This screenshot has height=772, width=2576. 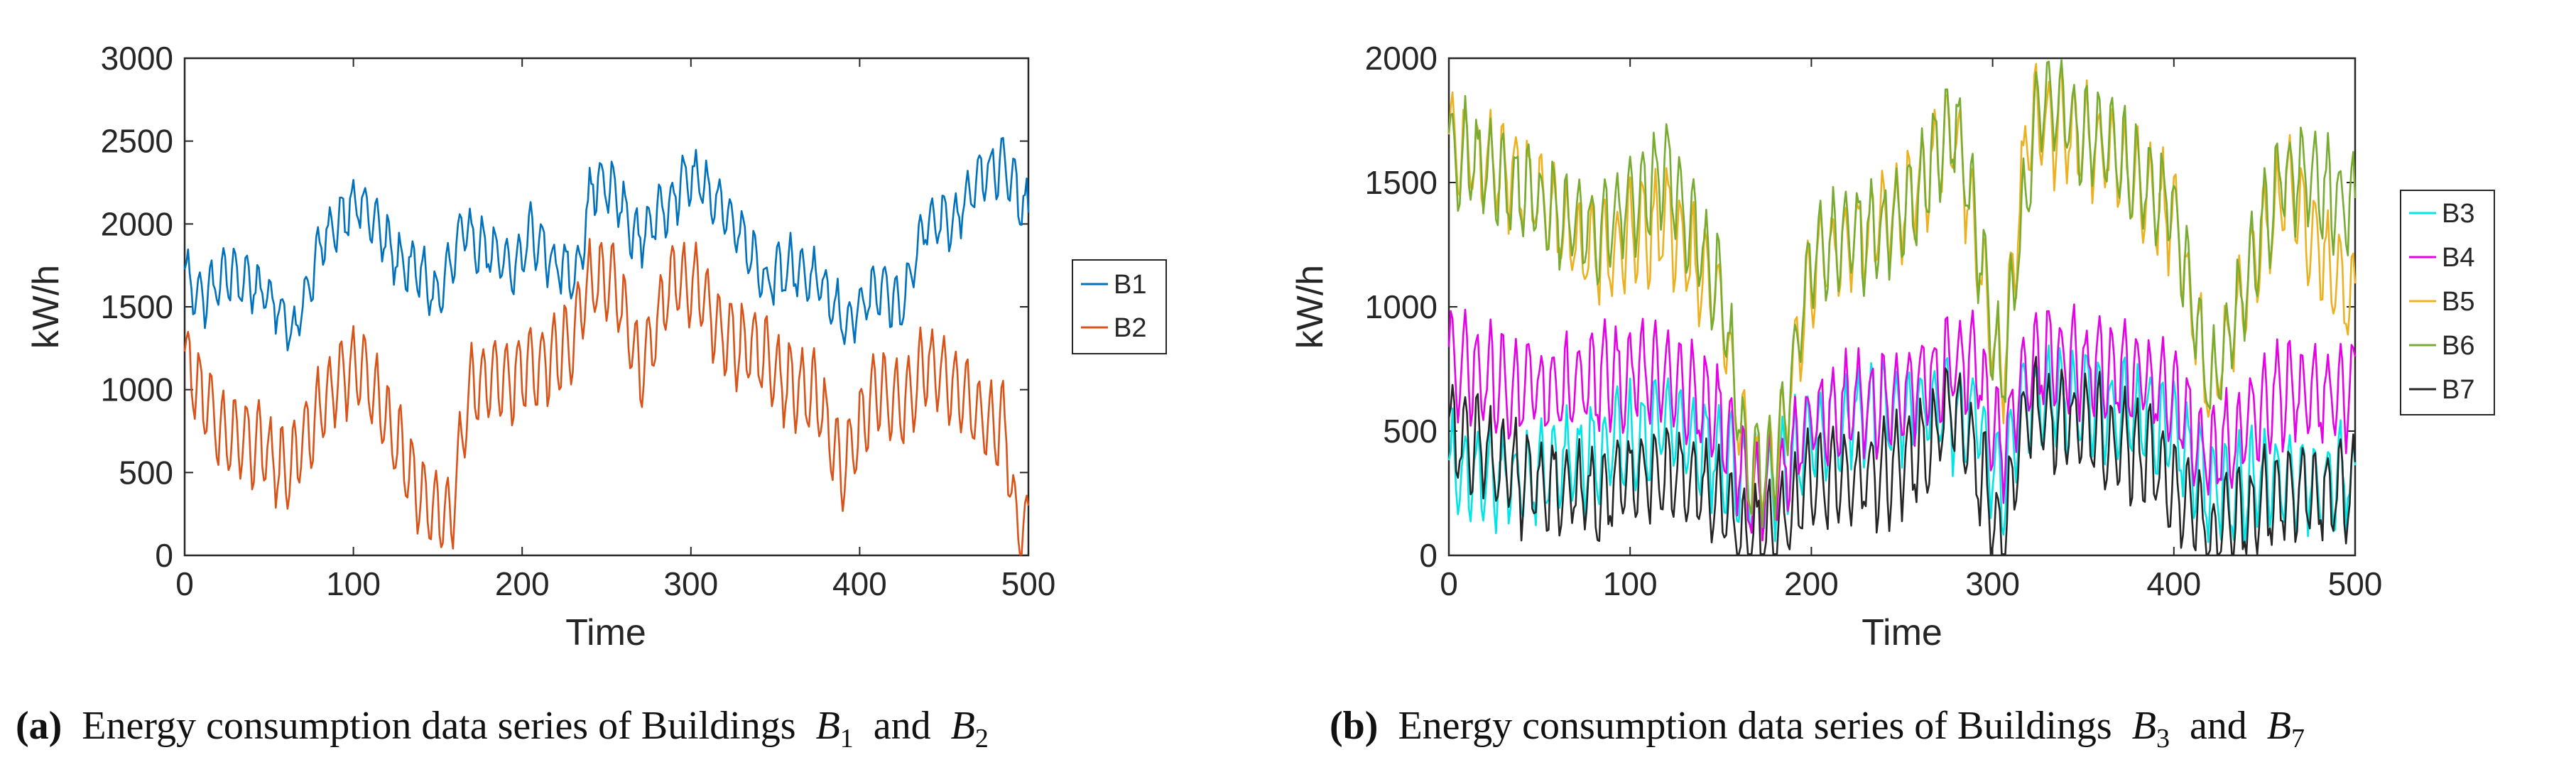 What do you see at coordinates (137, 223) in the screenshot?
I see `y-tick-label-a-2000: 2000` at bounding box center [137, 223].